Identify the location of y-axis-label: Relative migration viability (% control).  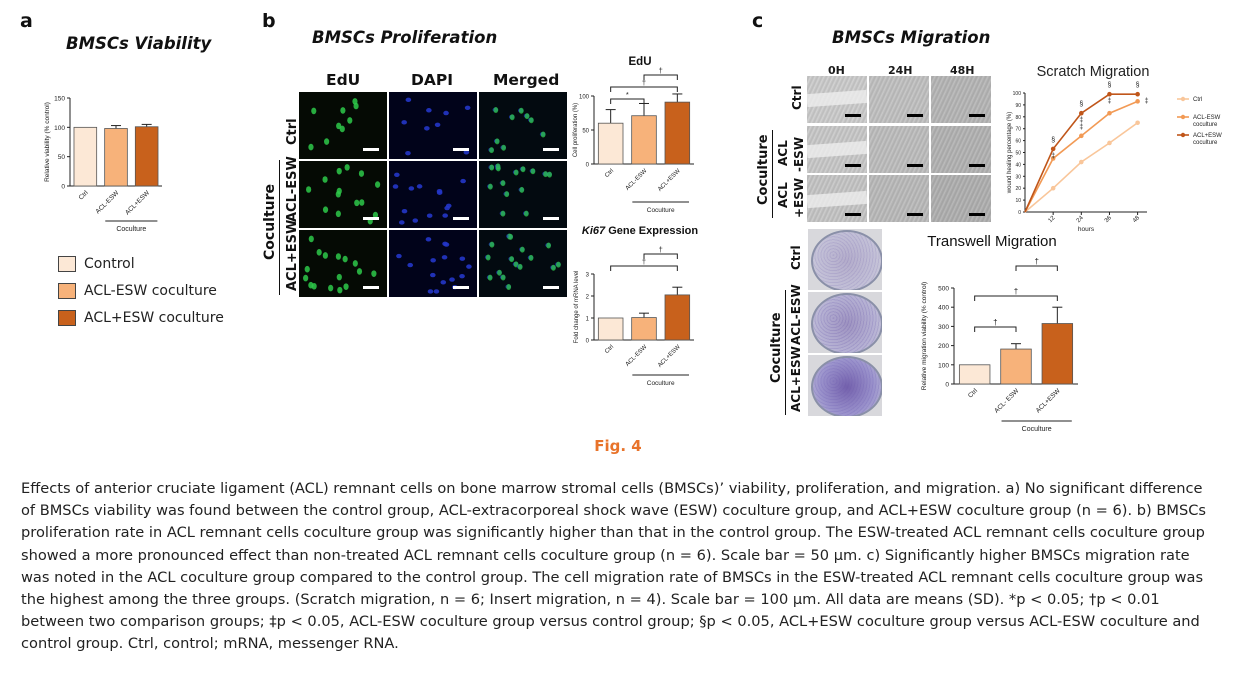
(924, 336).